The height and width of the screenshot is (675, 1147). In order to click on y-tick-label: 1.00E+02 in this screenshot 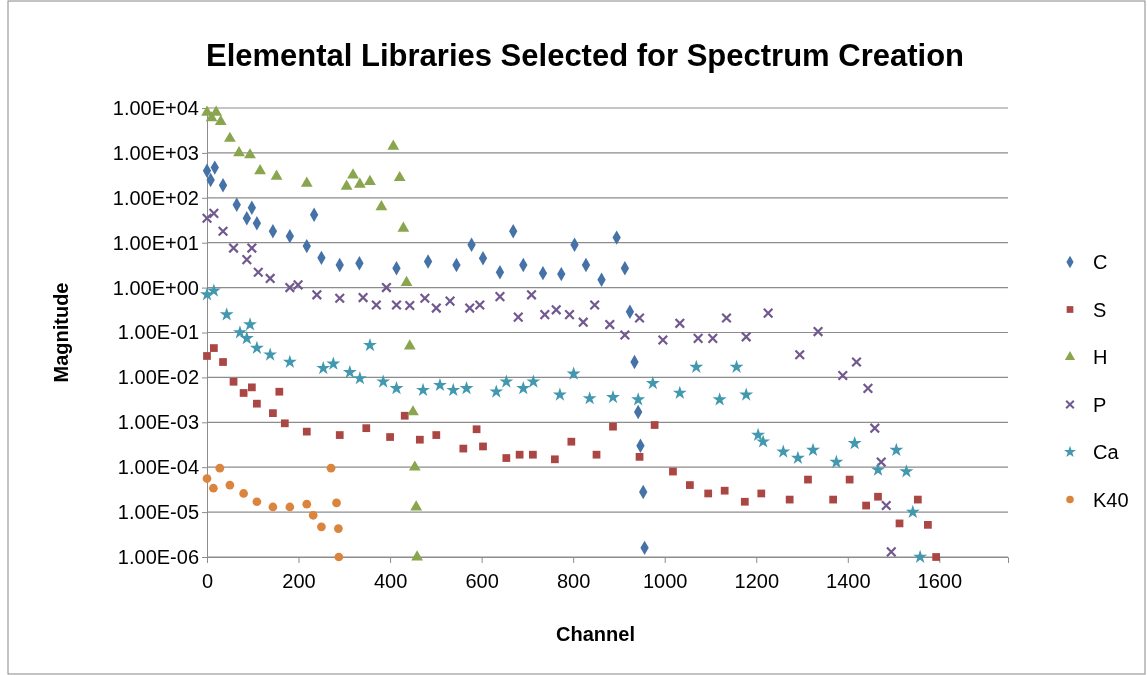, I will do `click(155, 197)`.